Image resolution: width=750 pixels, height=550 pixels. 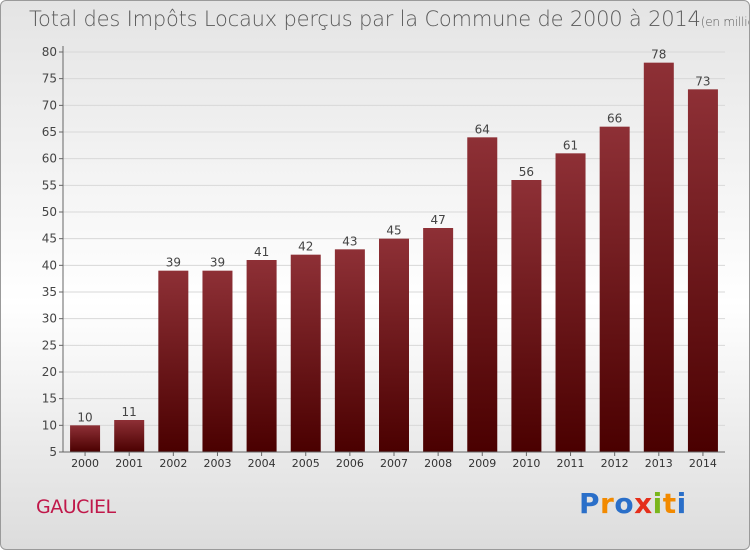 What do you see at coordinates (624, 503) in the screenshot?
I see `logo-letter: o` at bounding box center [624, 503].